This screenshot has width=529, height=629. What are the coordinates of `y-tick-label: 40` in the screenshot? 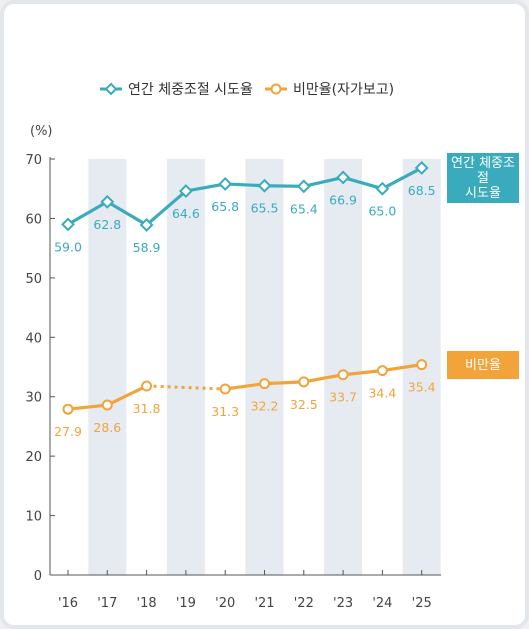 It's located at (33, 338).